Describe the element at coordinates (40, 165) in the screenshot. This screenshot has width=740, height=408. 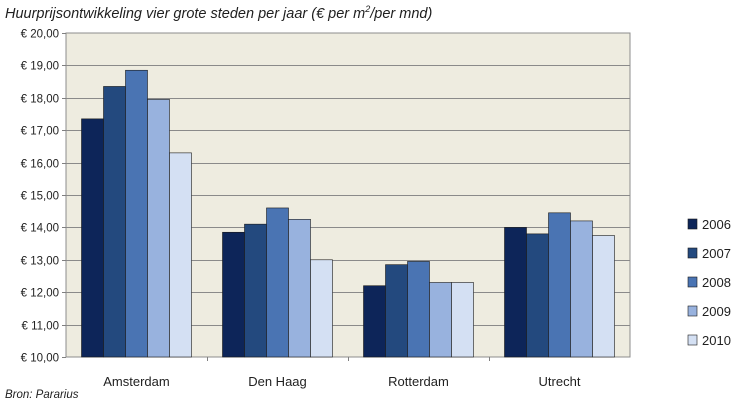
I see `y-tick-label: € 16,00` at that location.